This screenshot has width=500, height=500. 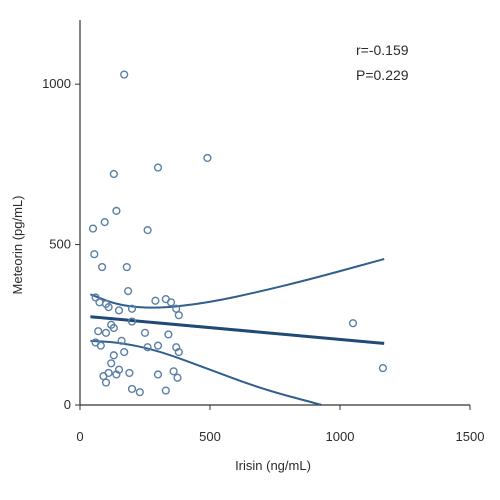 What do you see at coordinates (340, 436) in the screenshot?
I see `x-tick-label-2: 1000` at bounding box center [340, 436].